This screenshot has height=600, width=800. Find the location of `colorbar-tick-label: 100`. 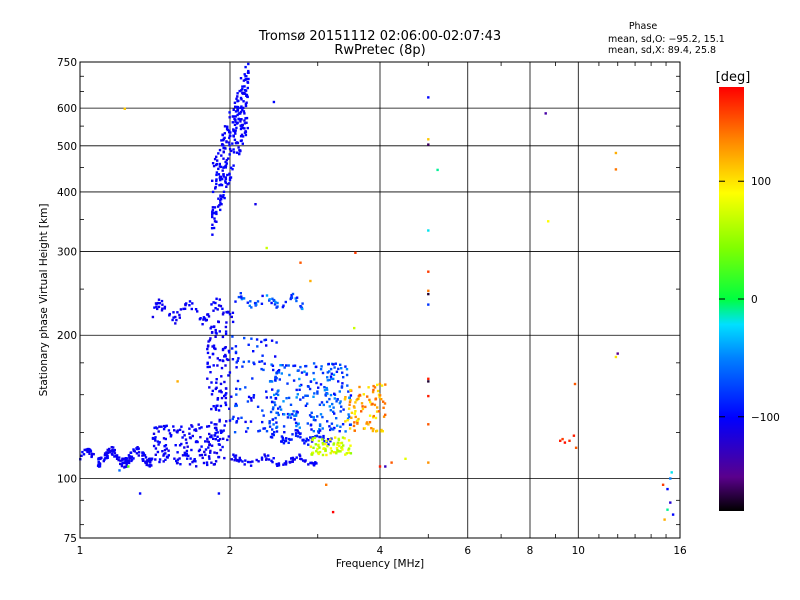

colorbar-tick-label: 100 is located at coordinates (761, 182).